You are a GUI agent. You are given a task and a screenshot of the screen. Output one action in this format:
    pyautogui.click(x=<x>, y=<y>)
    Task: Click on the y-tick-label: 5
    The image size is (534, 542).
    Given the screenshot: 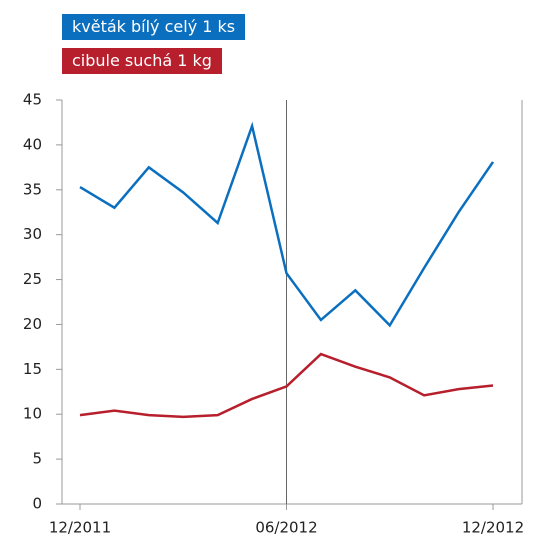 What is the action you would take?
    pyautogui.click(x=37, y=459)
    